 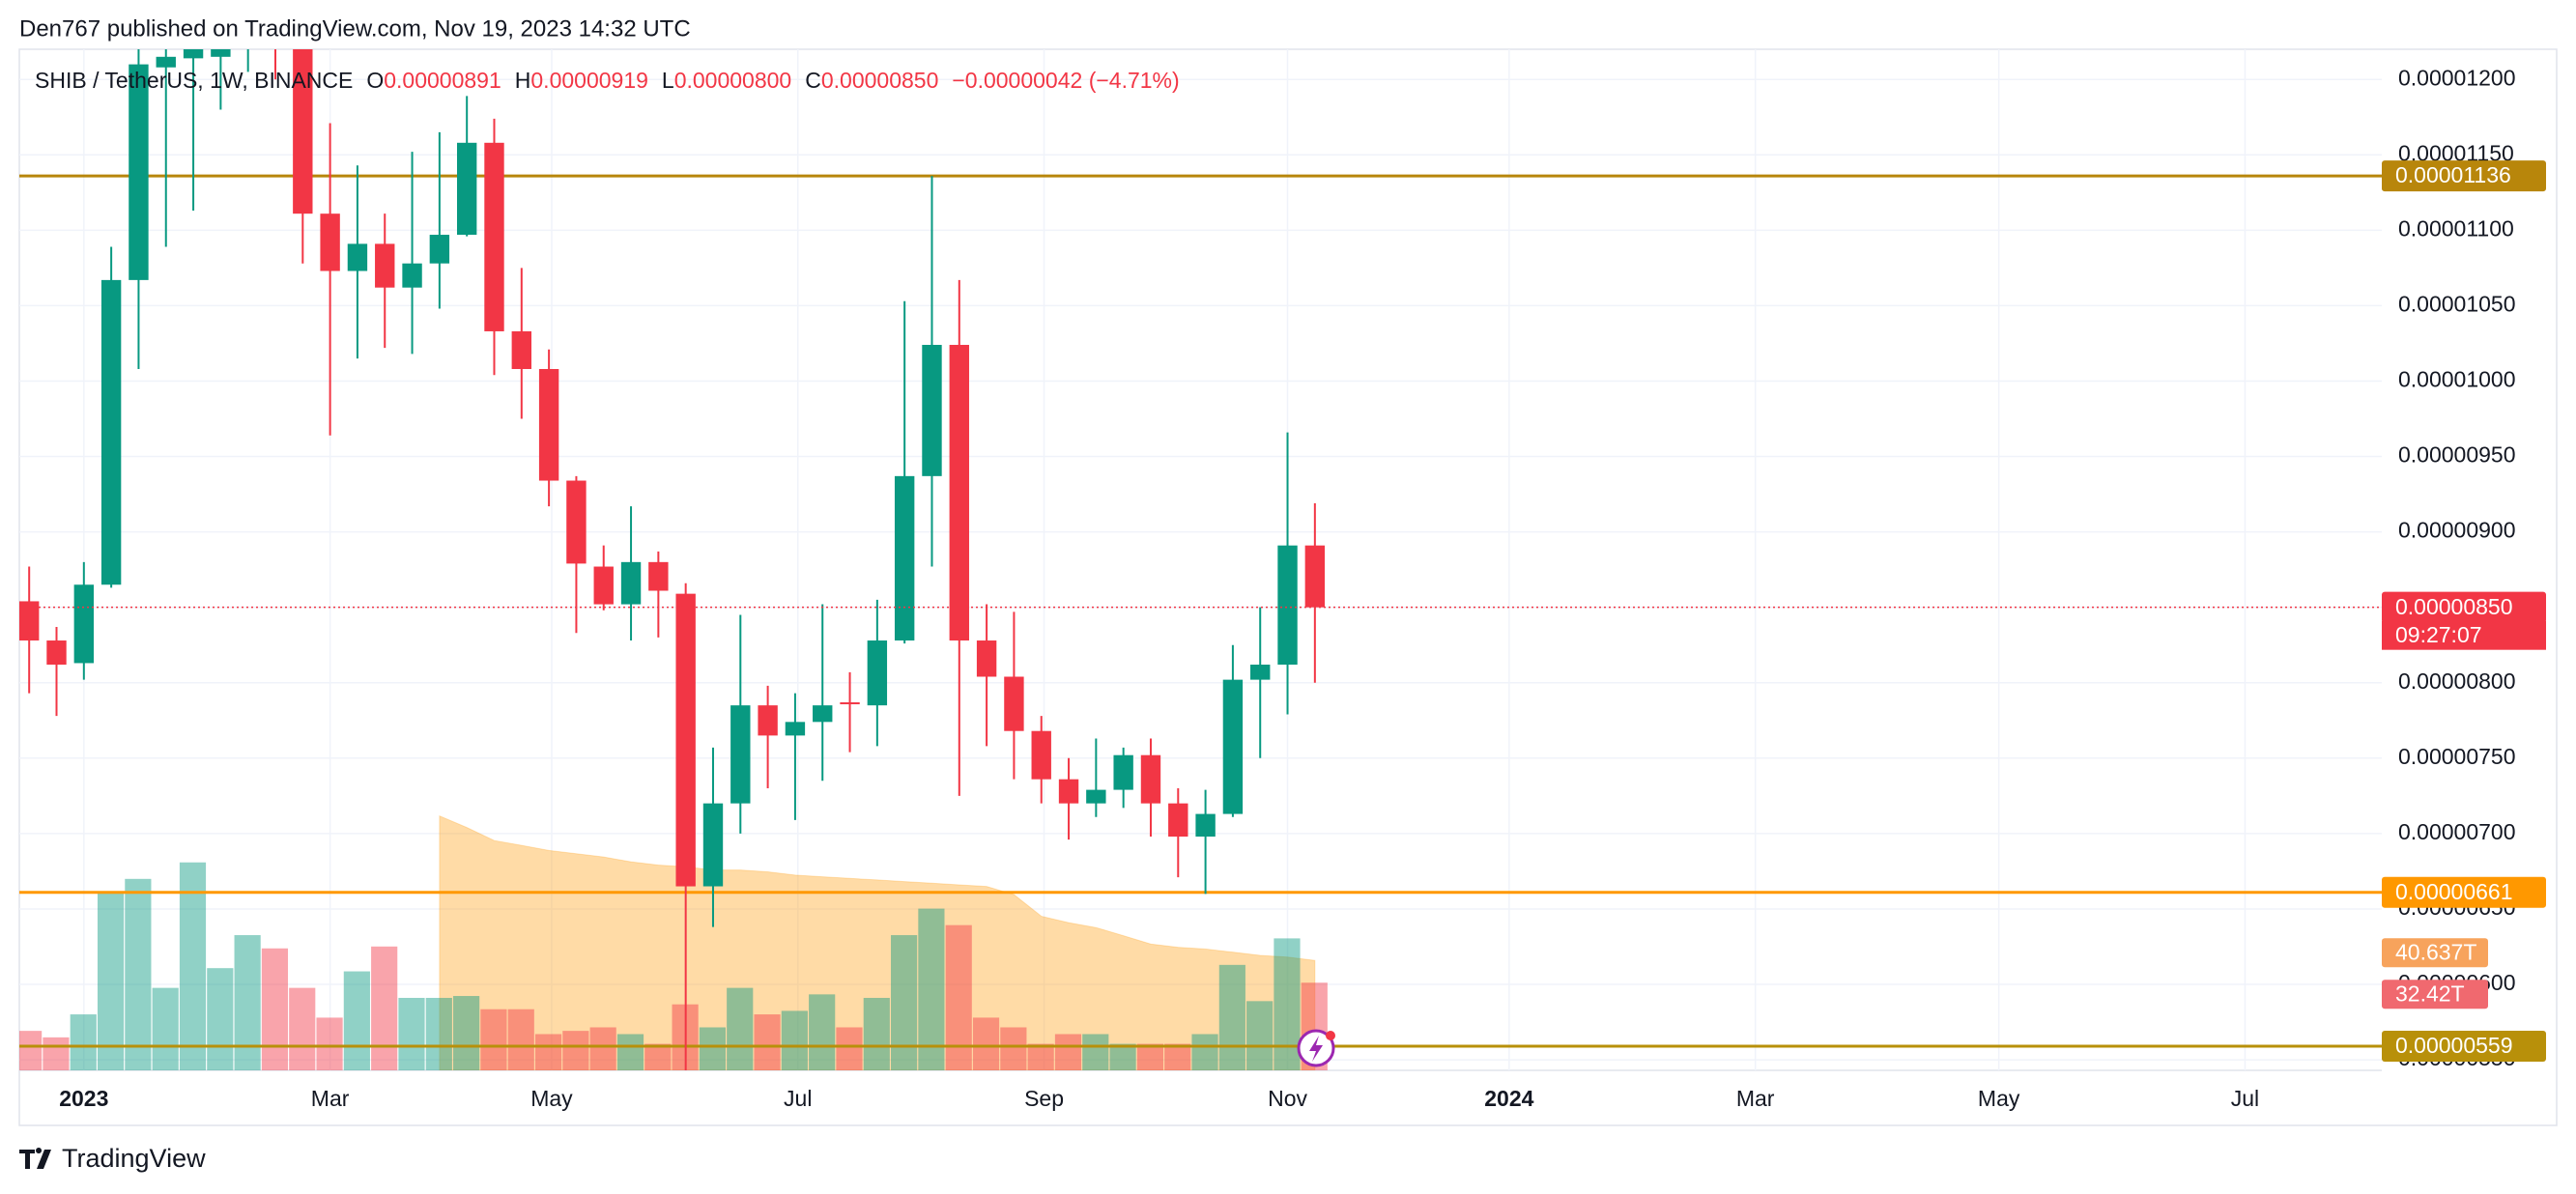 What do you see at coordinates (2456, 228) in the screenshot?
I see `y-tick-label: 0.00001100` at bounding box center [2456, 228].